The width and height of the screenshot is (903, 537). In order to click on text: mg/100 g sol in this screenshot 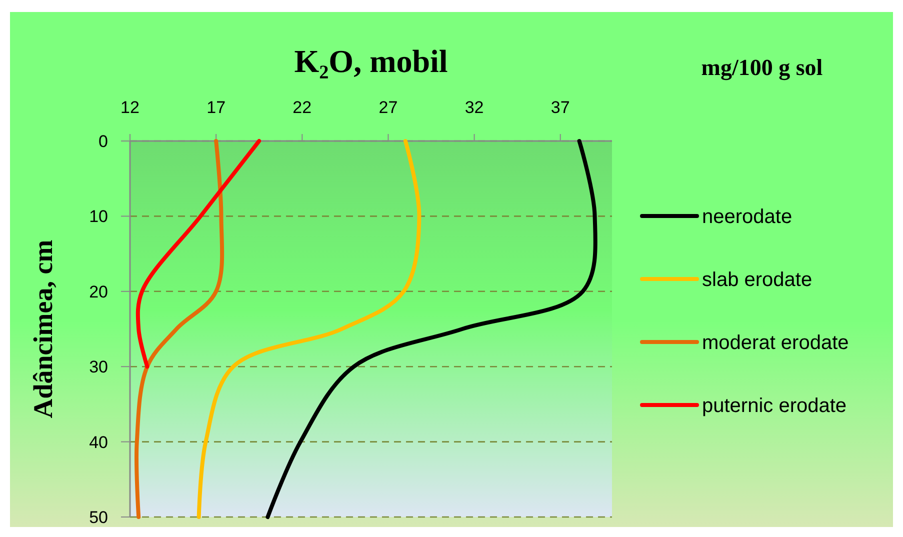, I will do `click(762, 68)`.